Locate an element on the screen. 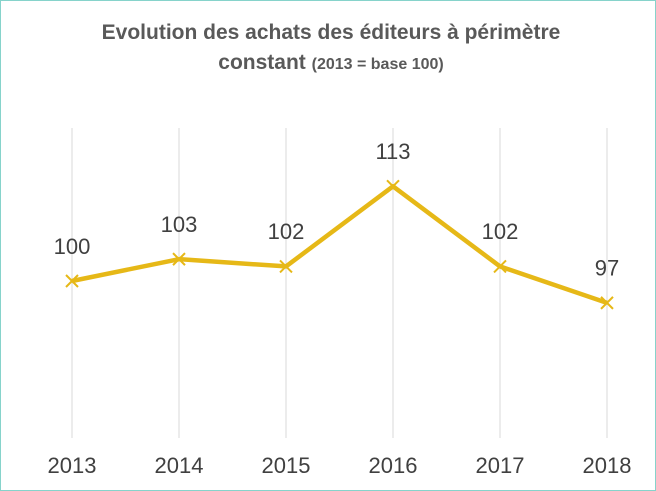 The height and width of the screenshot is (491, 656). data-label: 100 is located at coordinates (72, 246).